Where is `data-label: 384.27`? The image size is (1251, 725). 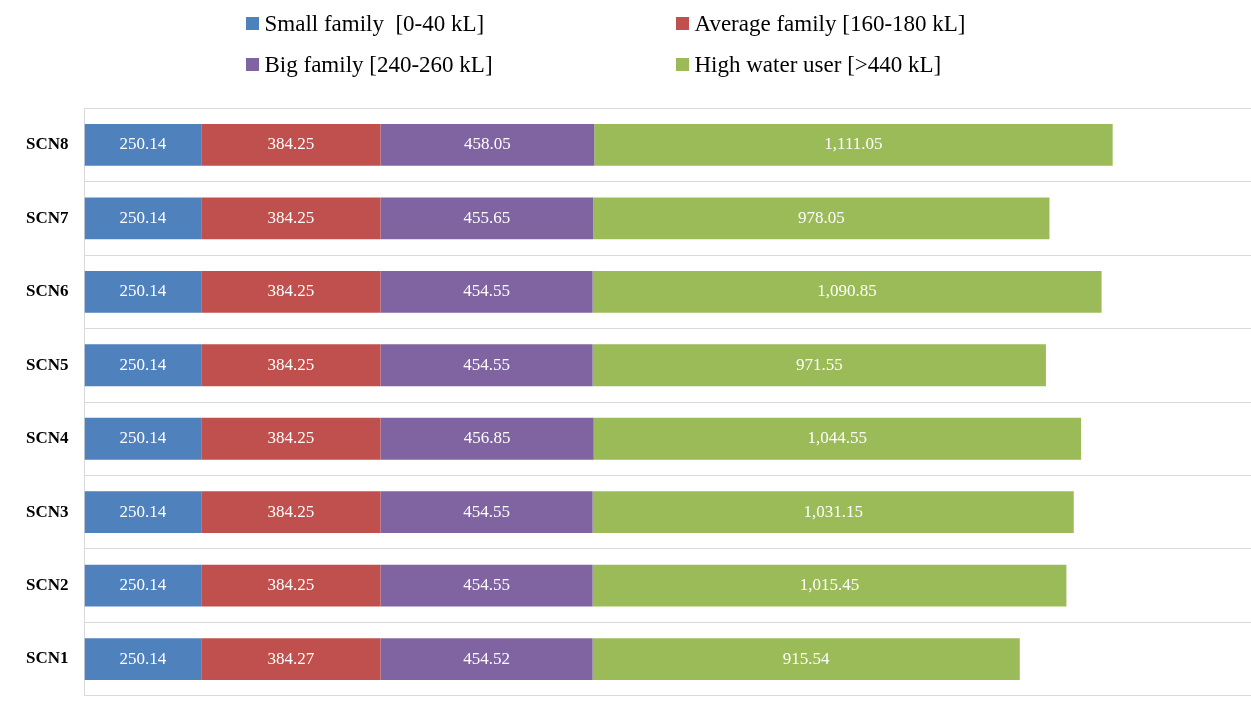
data-label: 384.27 is located at coordinates (291, 658).